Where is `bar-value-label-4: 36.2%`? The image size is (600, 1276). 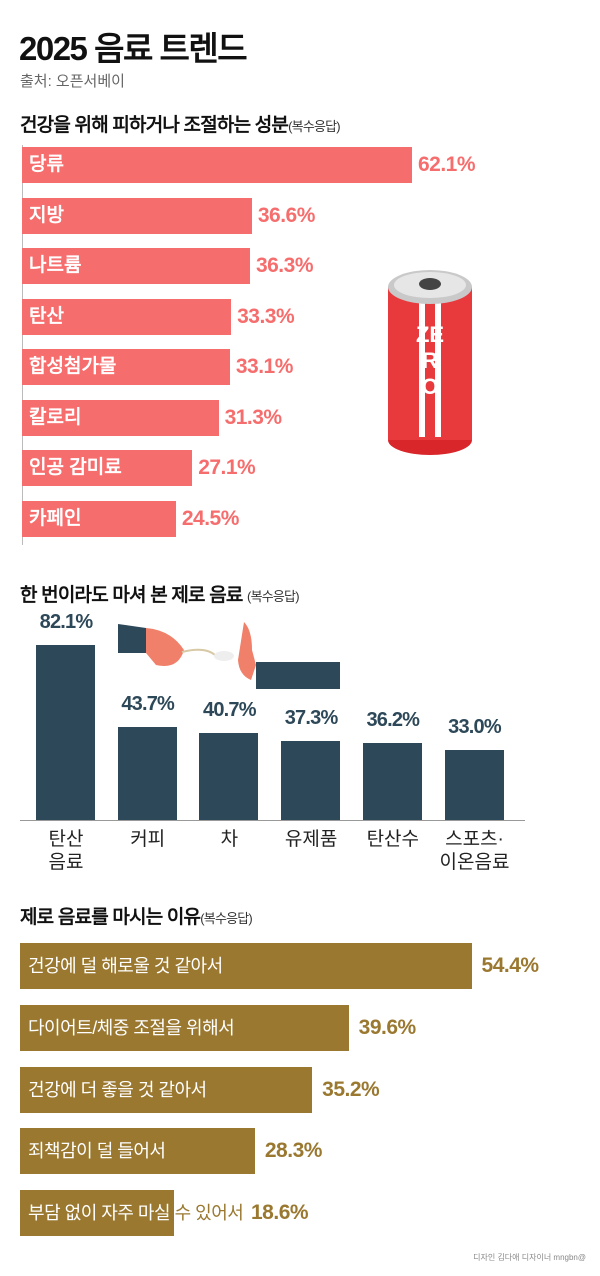 bar-value-label-4: 36.2% is located at coordinates (393, 719).